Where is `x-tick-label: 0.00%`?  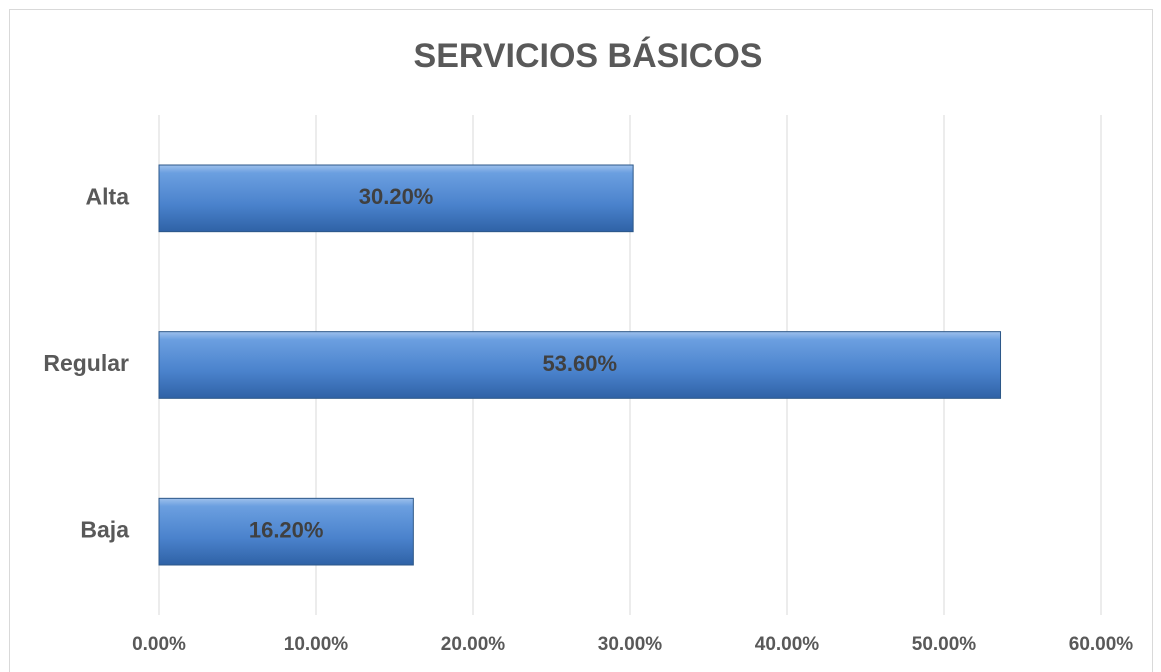
x-tick-label: 0.00% is located at coordinates (159, 644).